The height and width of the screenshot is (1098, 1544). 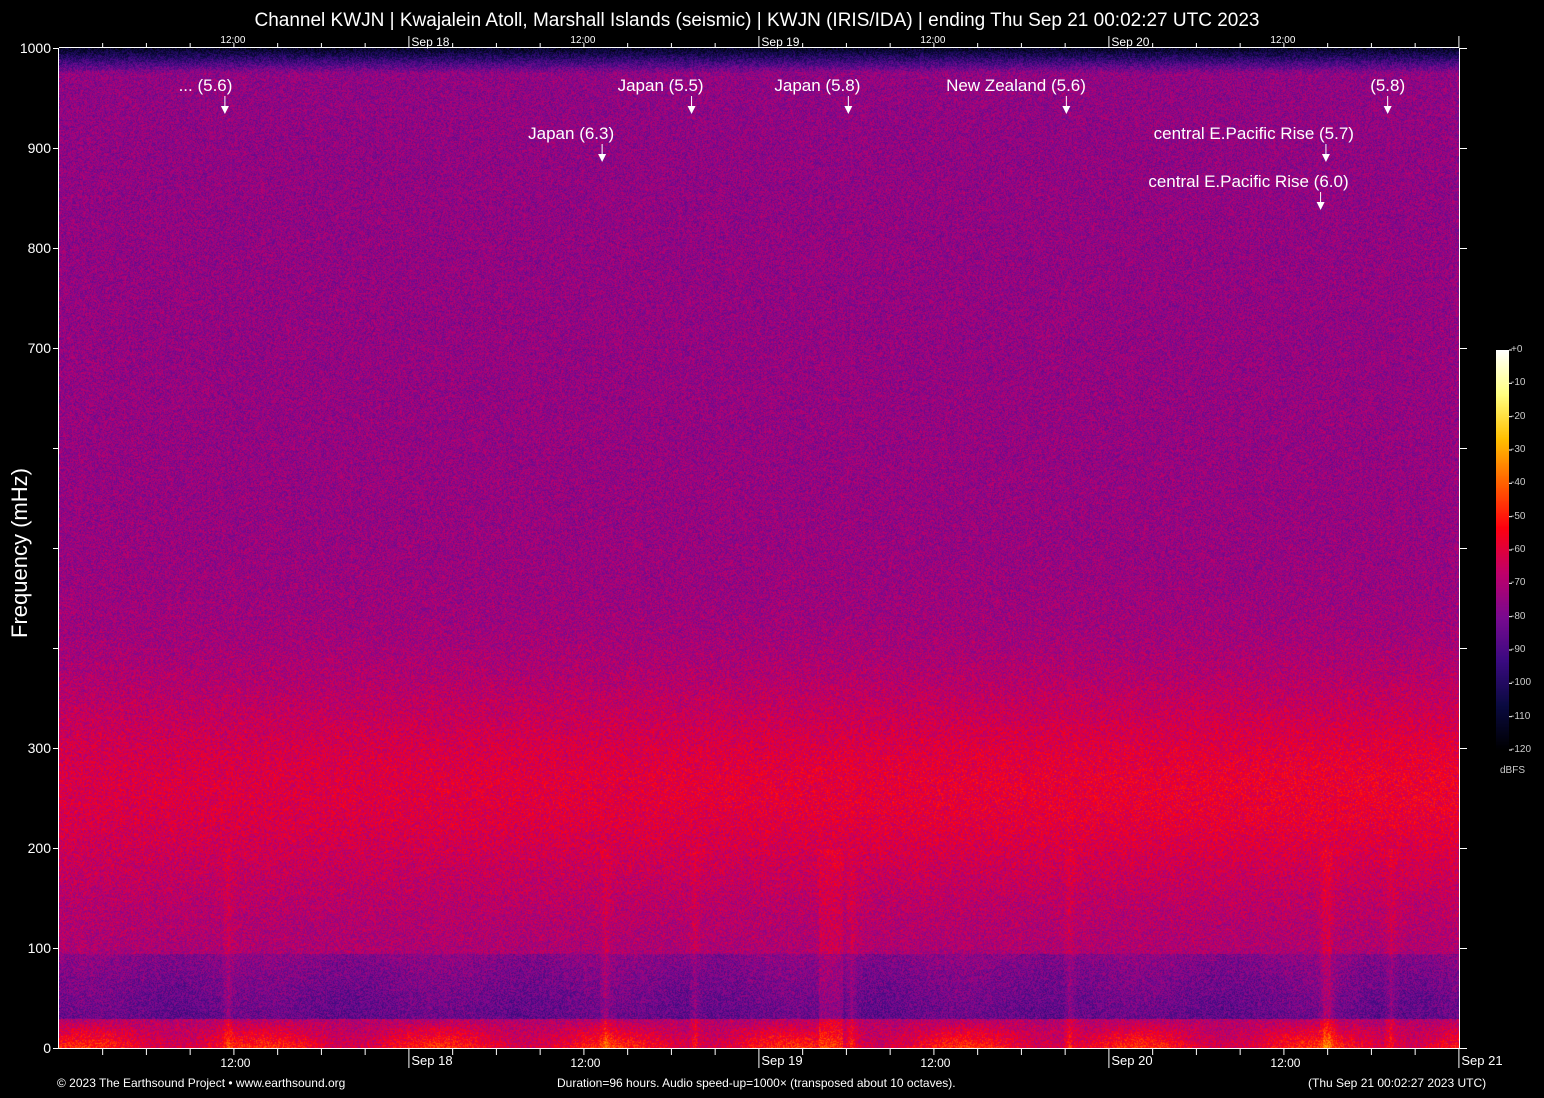 I want to click on y-tick-label: 800, so click(x=25, y=248).